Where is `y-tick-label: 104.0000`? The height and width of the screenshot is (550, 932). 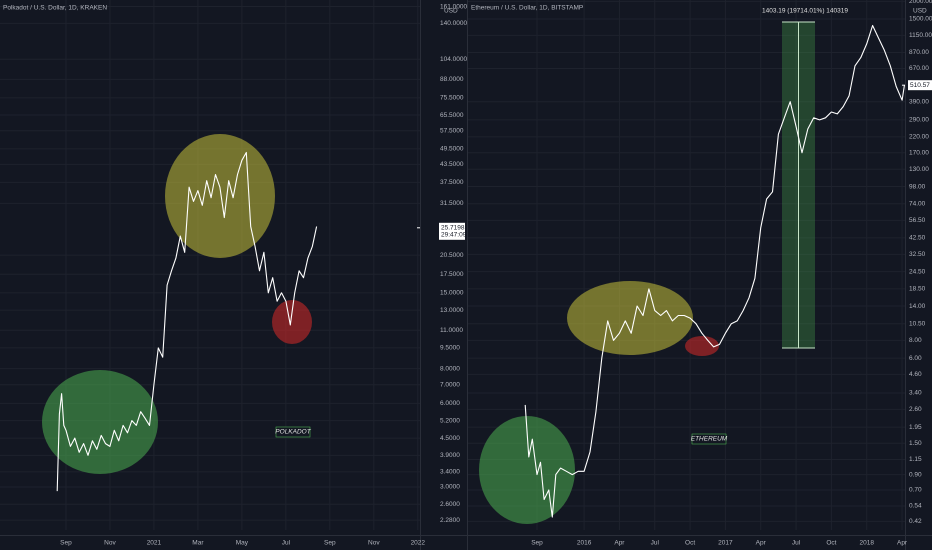
y-tick-label: 104.0000 is located at coordinates (453, 59).